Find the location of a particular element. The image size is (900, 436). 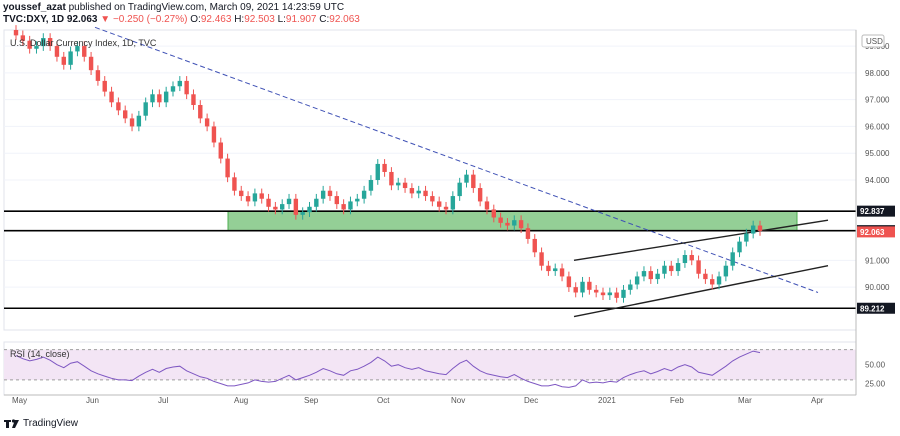

channel-upper-line is located at coordinates (701, 240).